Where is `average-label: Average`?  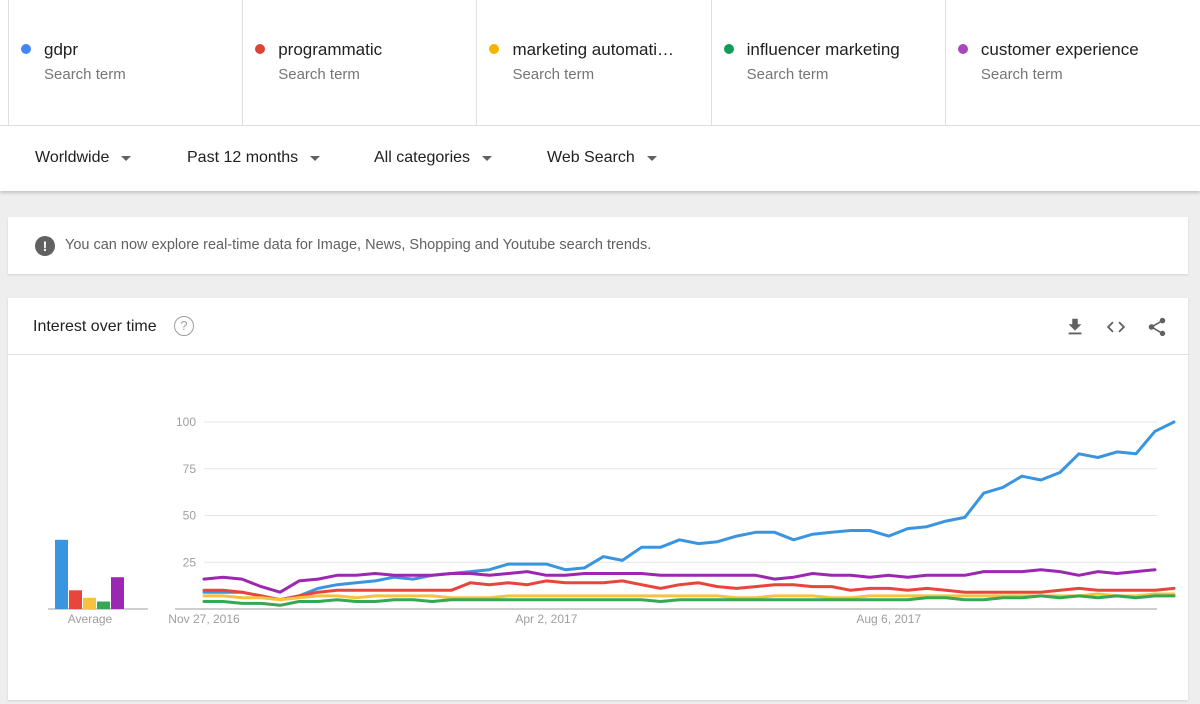 average-label: Average is located at coordinates (90, 619).